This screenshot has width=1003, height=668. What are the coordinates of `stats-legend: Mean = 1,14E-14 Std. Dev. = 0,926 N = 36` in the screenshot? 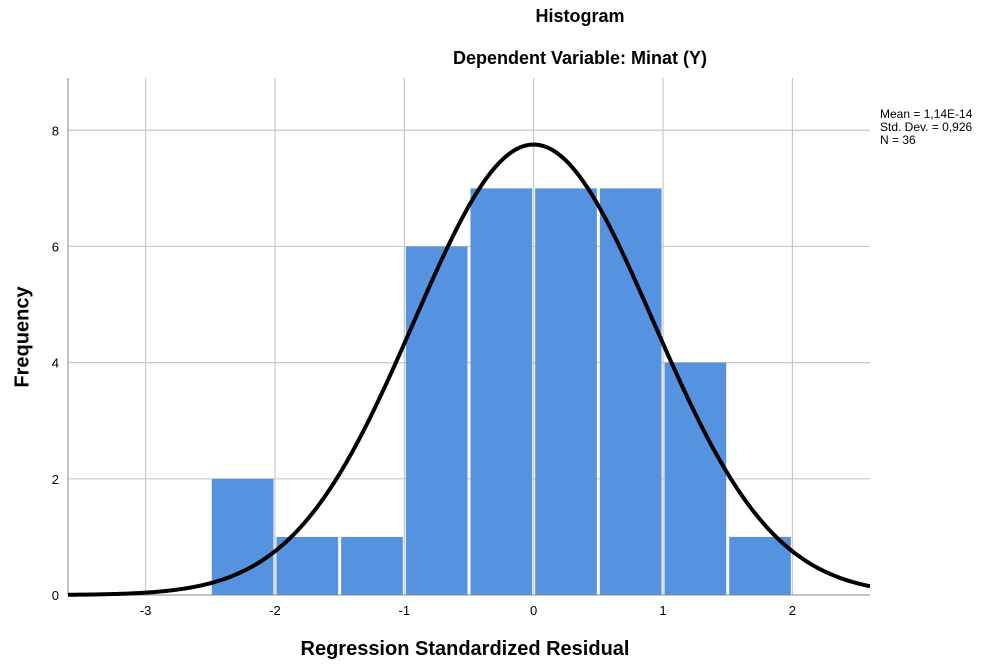 It's located at (926, 127).